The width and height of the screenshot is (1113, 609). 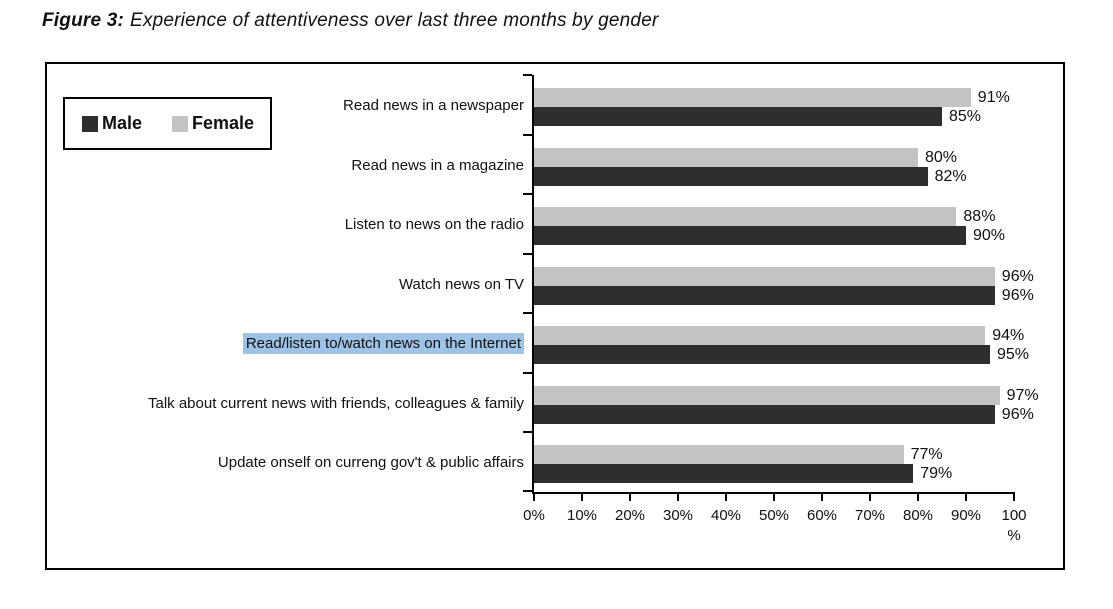 What do you see at coordinates (774, 515) in the screenshot?
I see `x-axis-tick-label: 50%` at bounding box center [774, 515].